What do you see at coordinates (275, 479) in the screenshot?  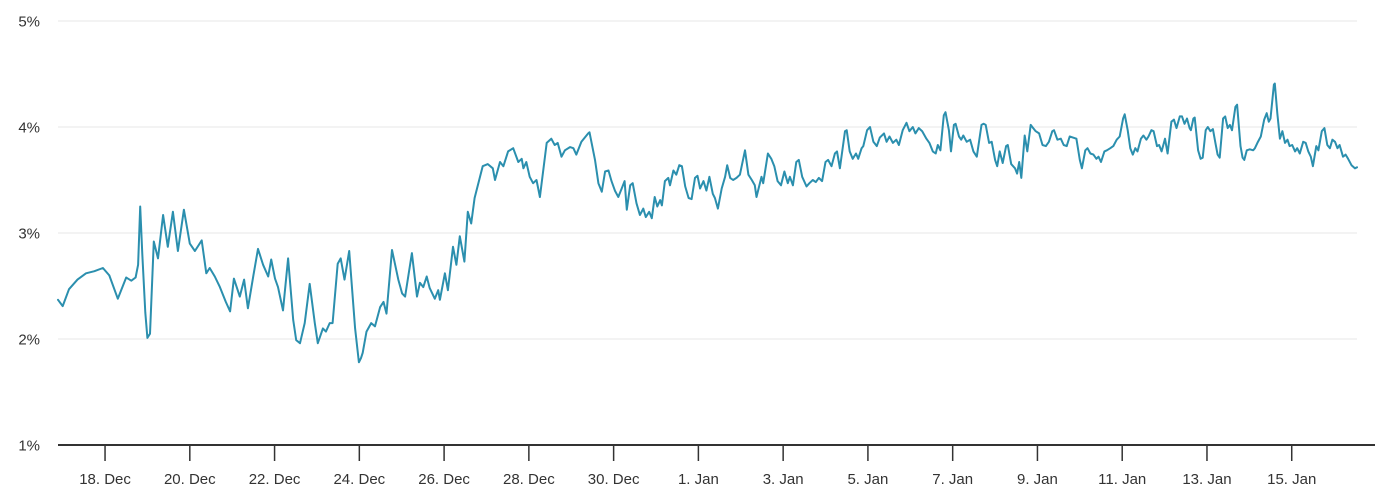 I see `x-axis-tick-label: 22. Dec` at bounding box center [275, 479].